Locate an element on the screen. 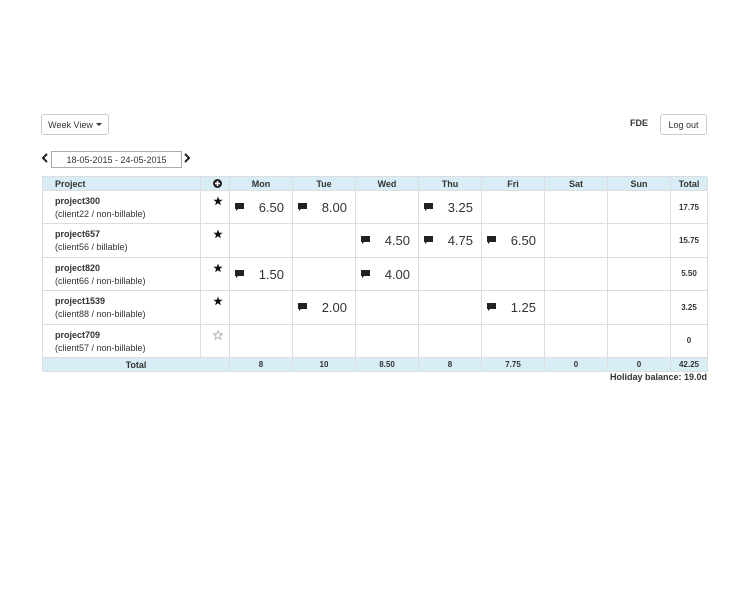 The height and width of the screenshot is (600, 749). row-total: 3.25 is located at coordinates (689, 308).